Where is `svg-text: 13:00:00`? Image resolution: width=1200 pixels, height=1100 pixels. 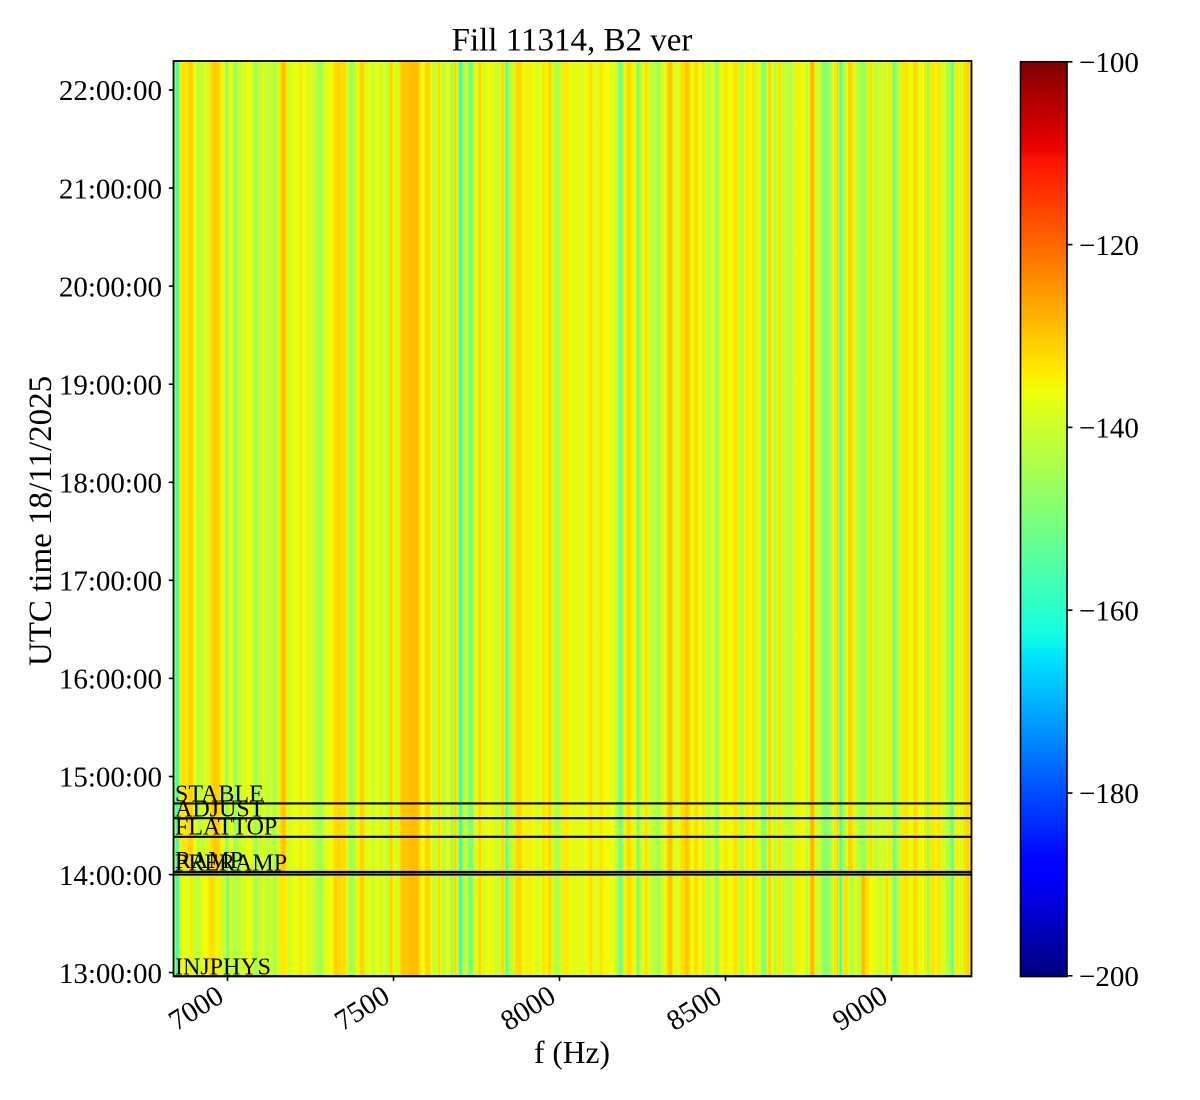
svg-text: 13:00:00 is located at coordinates (110, 974).